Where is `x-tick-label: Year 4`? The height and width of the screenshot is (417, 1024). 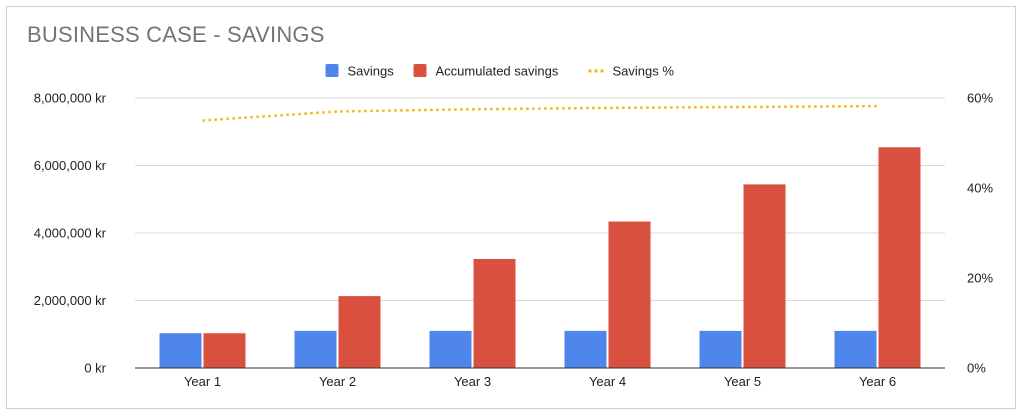 x-tick-label: Year 4 is located at coordinates (607, 381).